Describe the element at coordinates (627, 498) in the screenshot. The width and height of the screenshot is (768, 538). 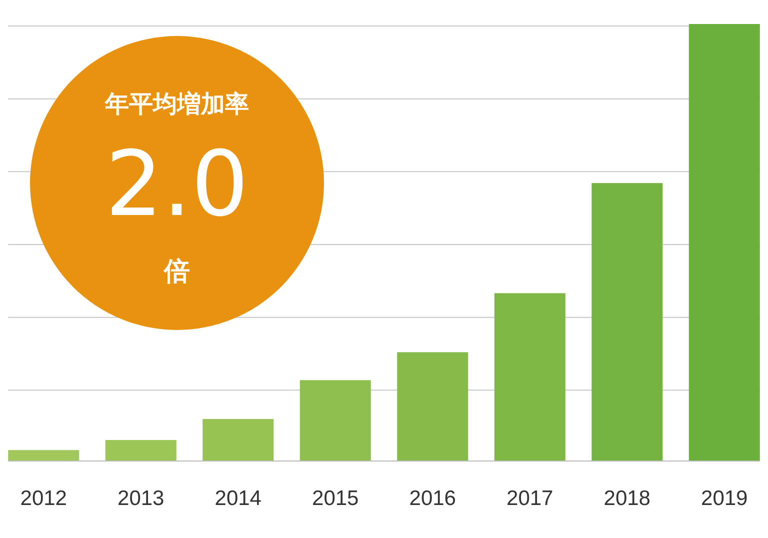
I see `x-tick-label: 2018` at that location.